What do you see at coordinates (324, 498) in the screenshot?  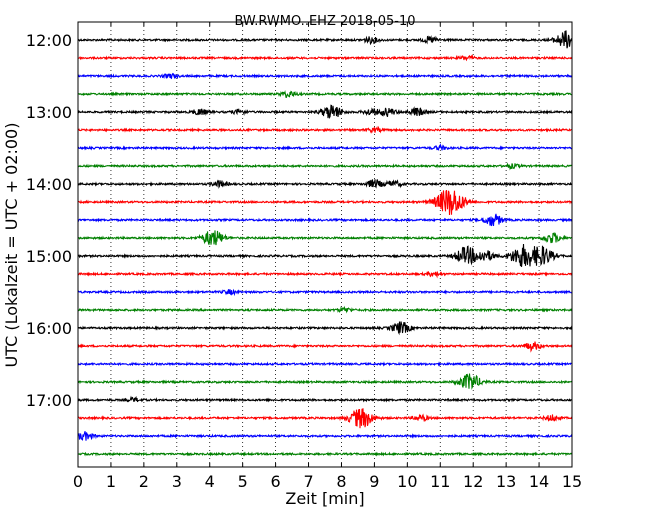 I see `x-axis-label: Zeit [min]` at bounding box center [324, 498].